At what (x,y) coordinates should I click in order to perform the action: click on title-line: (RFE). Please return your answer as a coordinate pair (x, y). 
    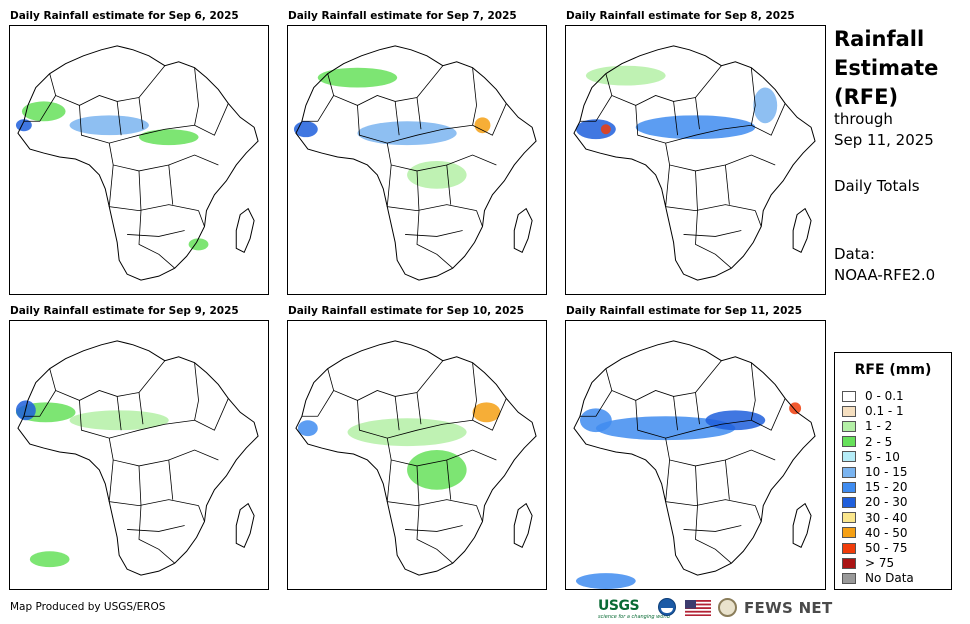
    Looking at the image, I should click on (866, 97).